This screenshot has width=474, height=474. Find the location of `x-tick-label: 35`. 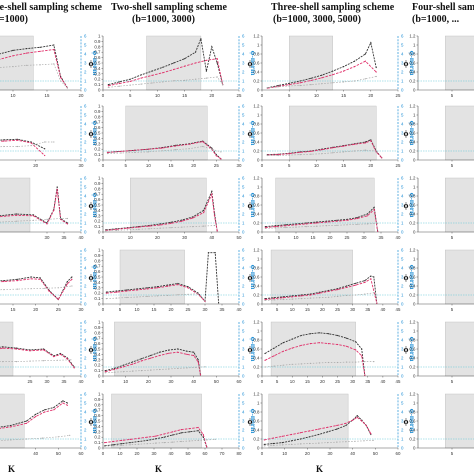

x-tick-label: 35 is located at coordinates (64, 237).